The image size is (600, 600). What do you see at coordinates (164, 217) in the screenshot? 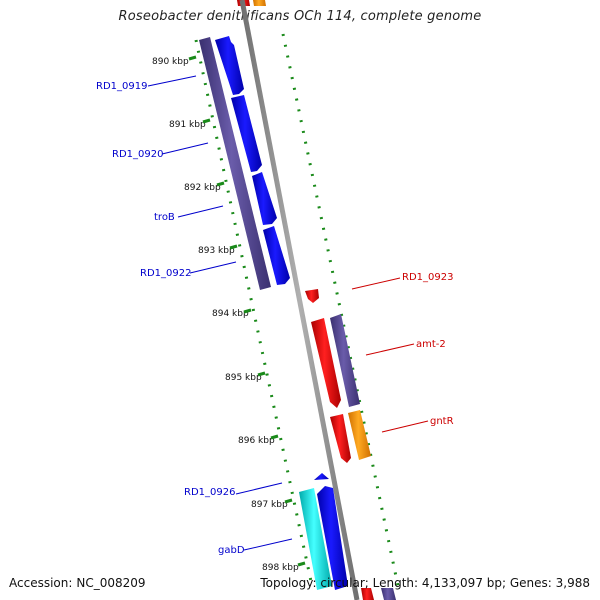
I see `gene-label-trob: troB` at bounding box center [164, 217].